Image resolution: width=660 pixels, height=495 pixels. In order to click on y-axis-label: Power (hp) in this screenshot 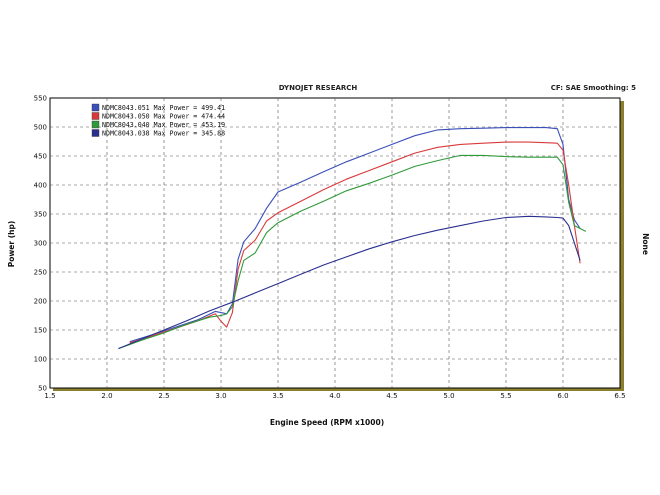, I will do `click(11, 244)`.